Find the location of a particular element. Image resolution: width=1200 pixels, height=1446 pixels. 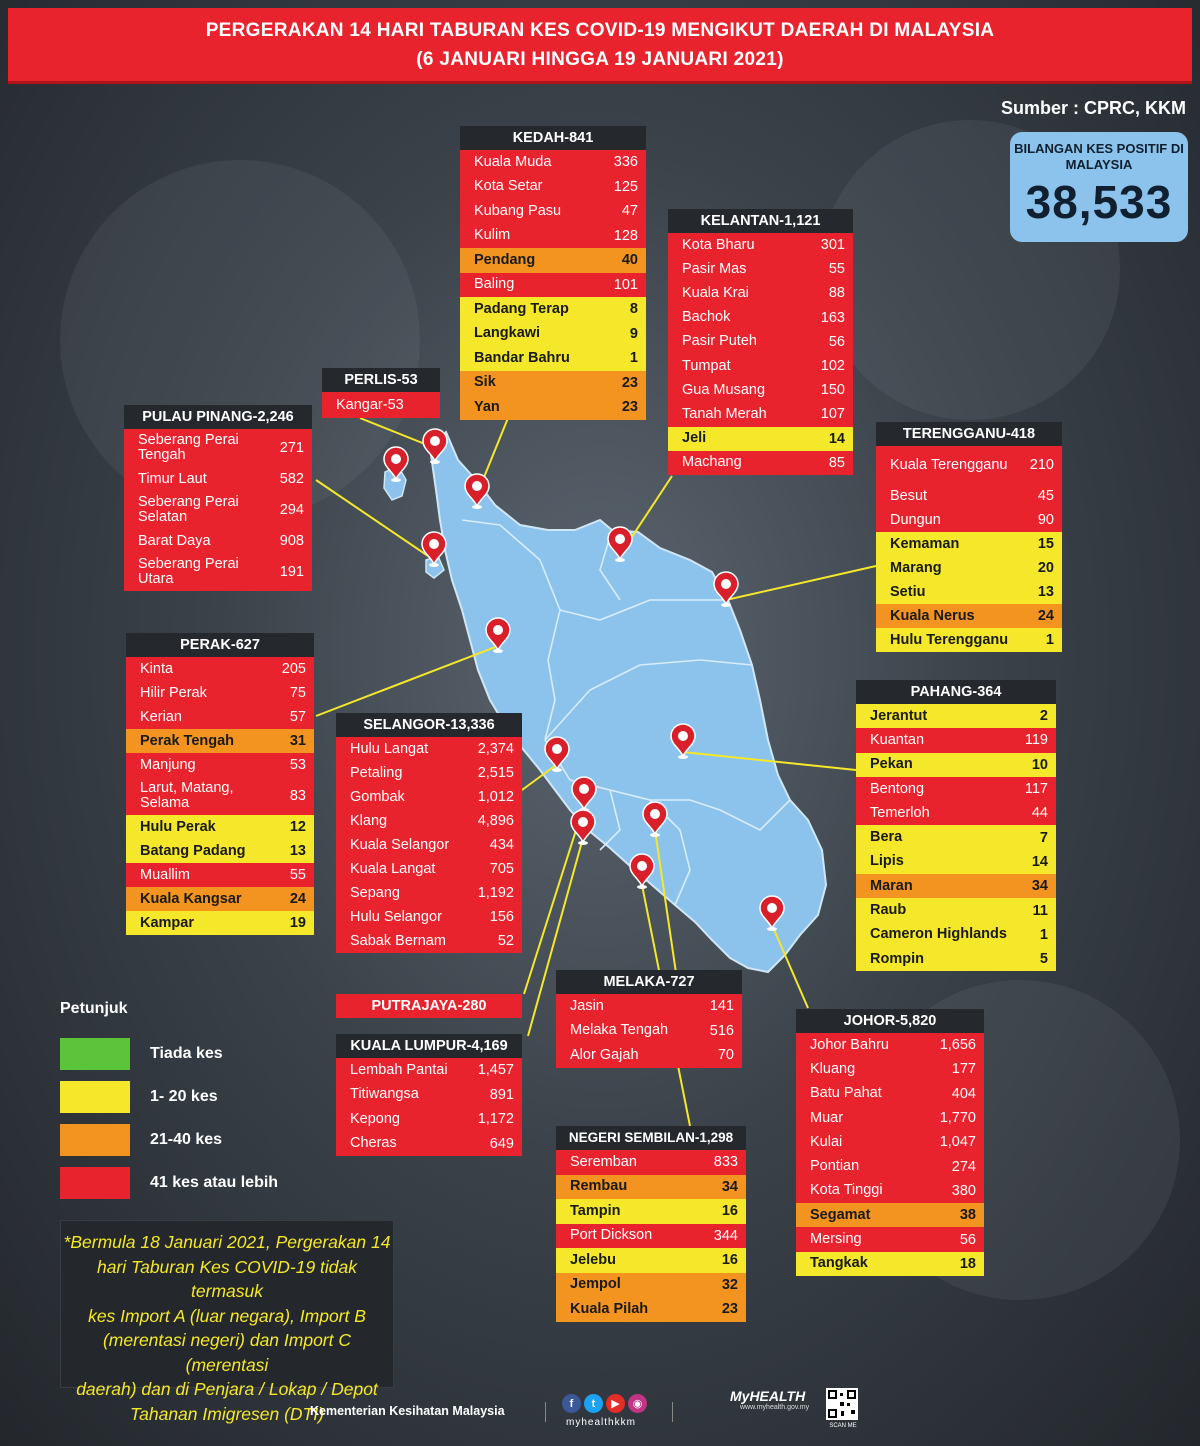

district-value: 2,374 is located at coordinates (495, 749).